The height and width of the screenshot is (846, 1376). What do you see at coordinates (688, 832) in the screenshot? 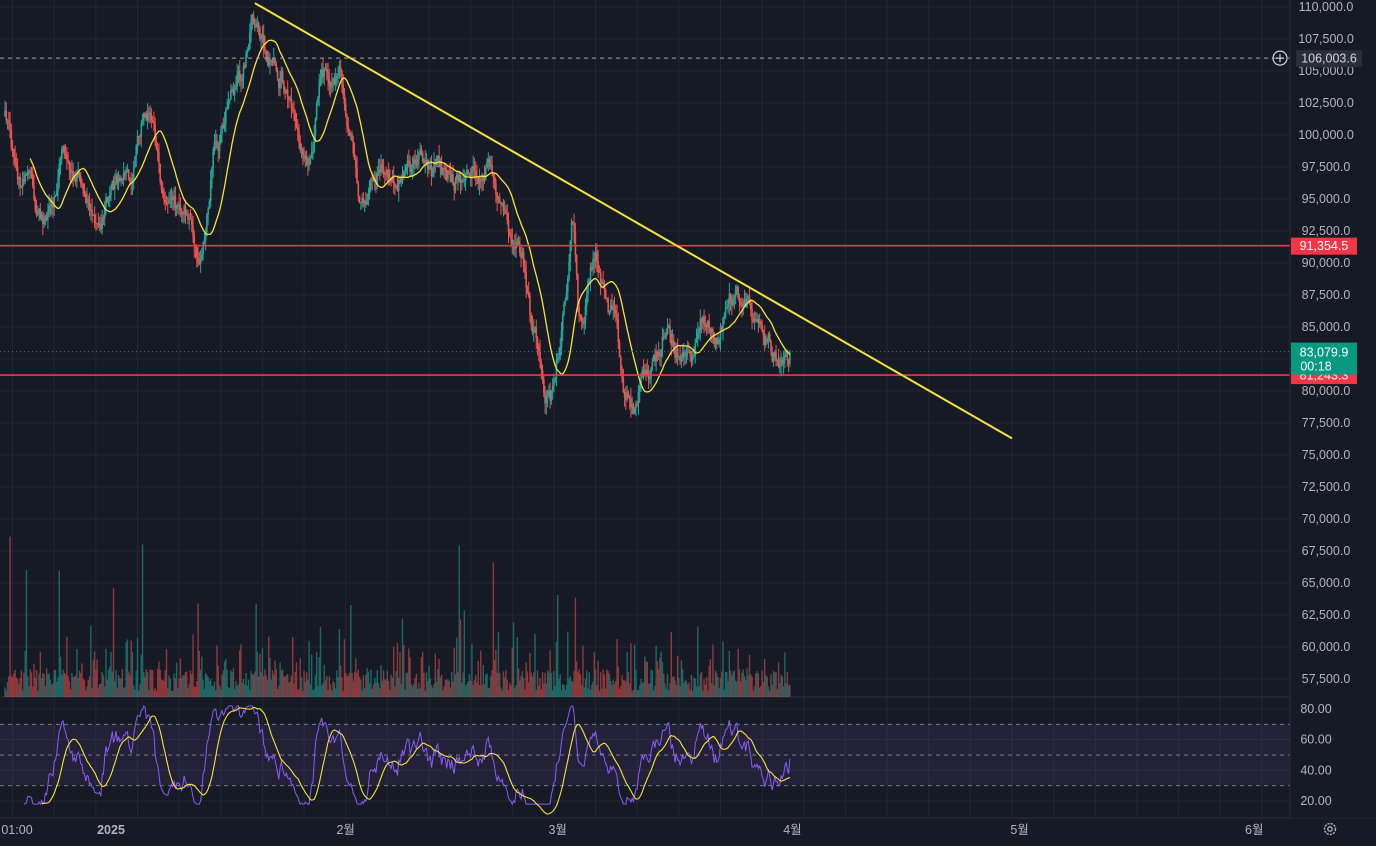
I see `time-axis` at bounding box center [688, 832].